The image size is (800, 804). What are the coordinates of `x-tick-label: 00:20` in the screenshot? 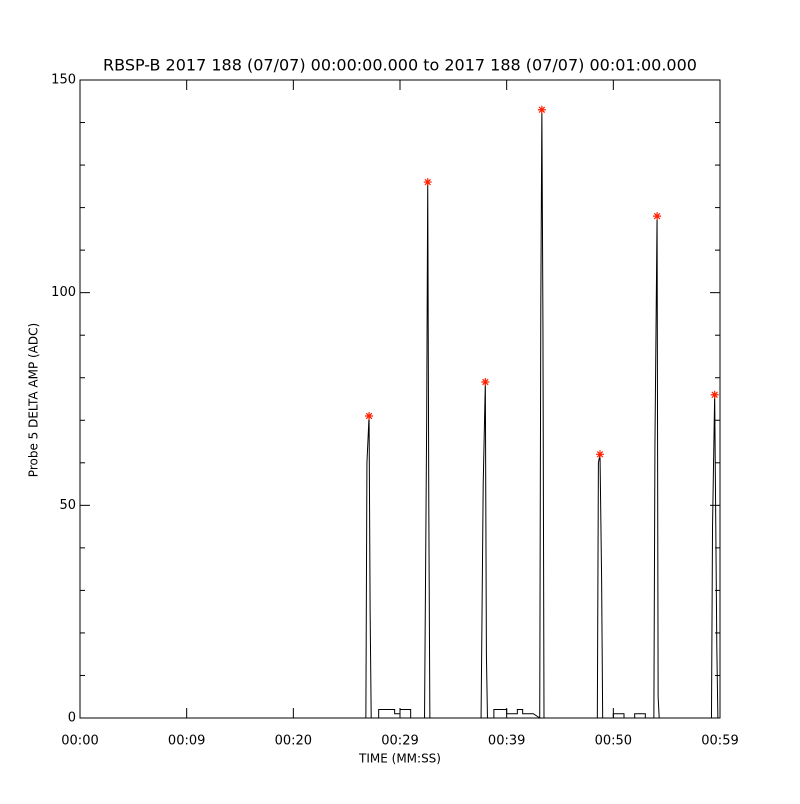 It's located at (293, 741).